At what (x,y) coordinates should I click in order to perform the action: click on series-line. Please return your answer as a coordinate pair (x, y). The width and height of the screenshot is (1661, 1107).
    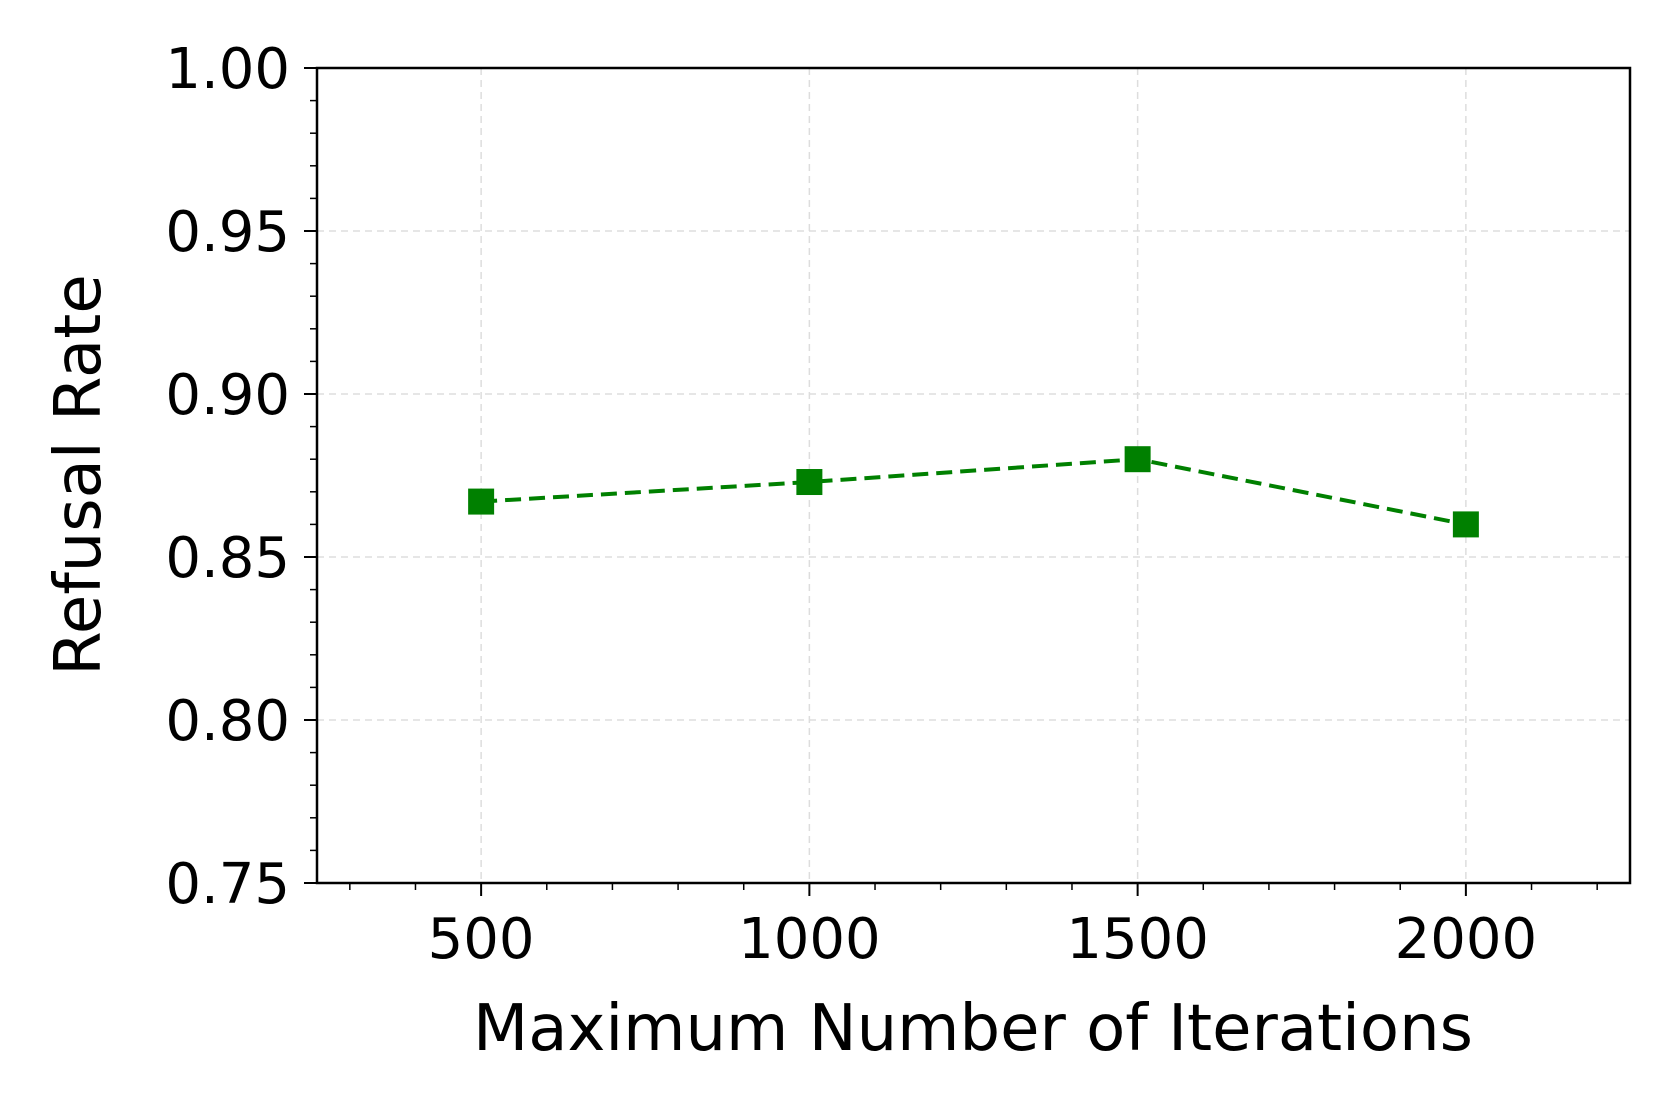
    Looking at the image, I should click on (974, 492).